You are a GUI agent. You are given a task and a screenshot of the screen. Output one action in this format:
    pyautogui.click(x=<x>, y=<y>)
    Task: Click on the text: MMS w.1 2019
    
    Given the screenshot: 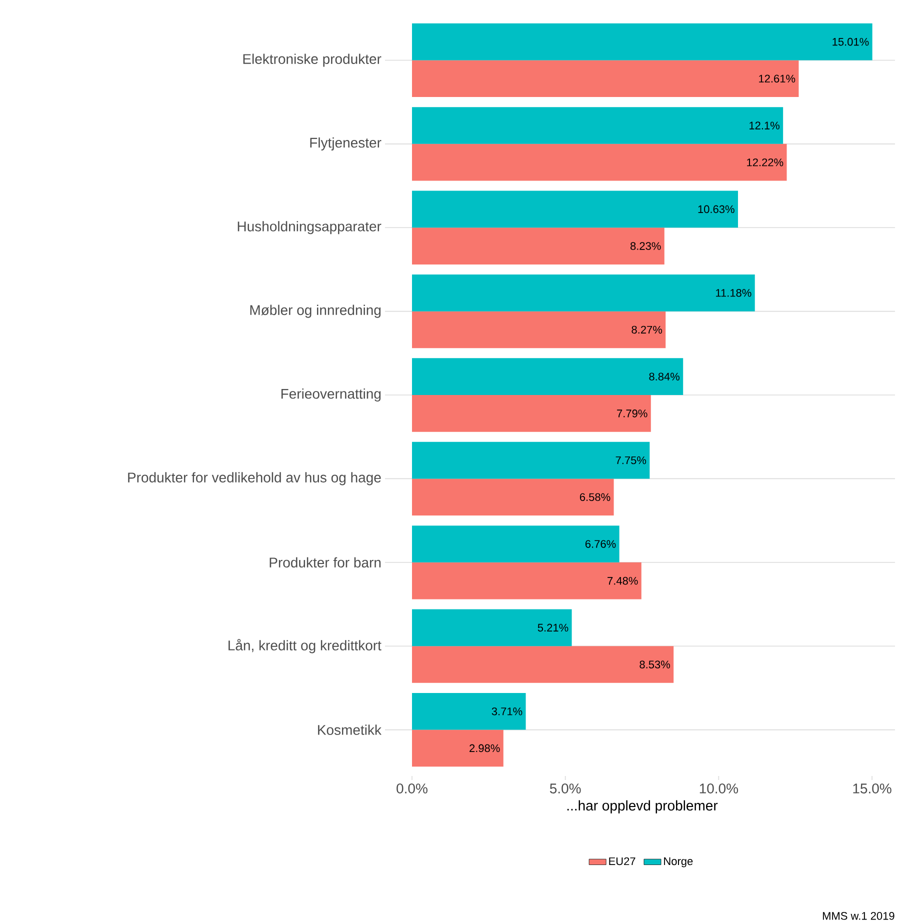 What is the action you would take?
    pyautogui.click(x=858, y=916)
    